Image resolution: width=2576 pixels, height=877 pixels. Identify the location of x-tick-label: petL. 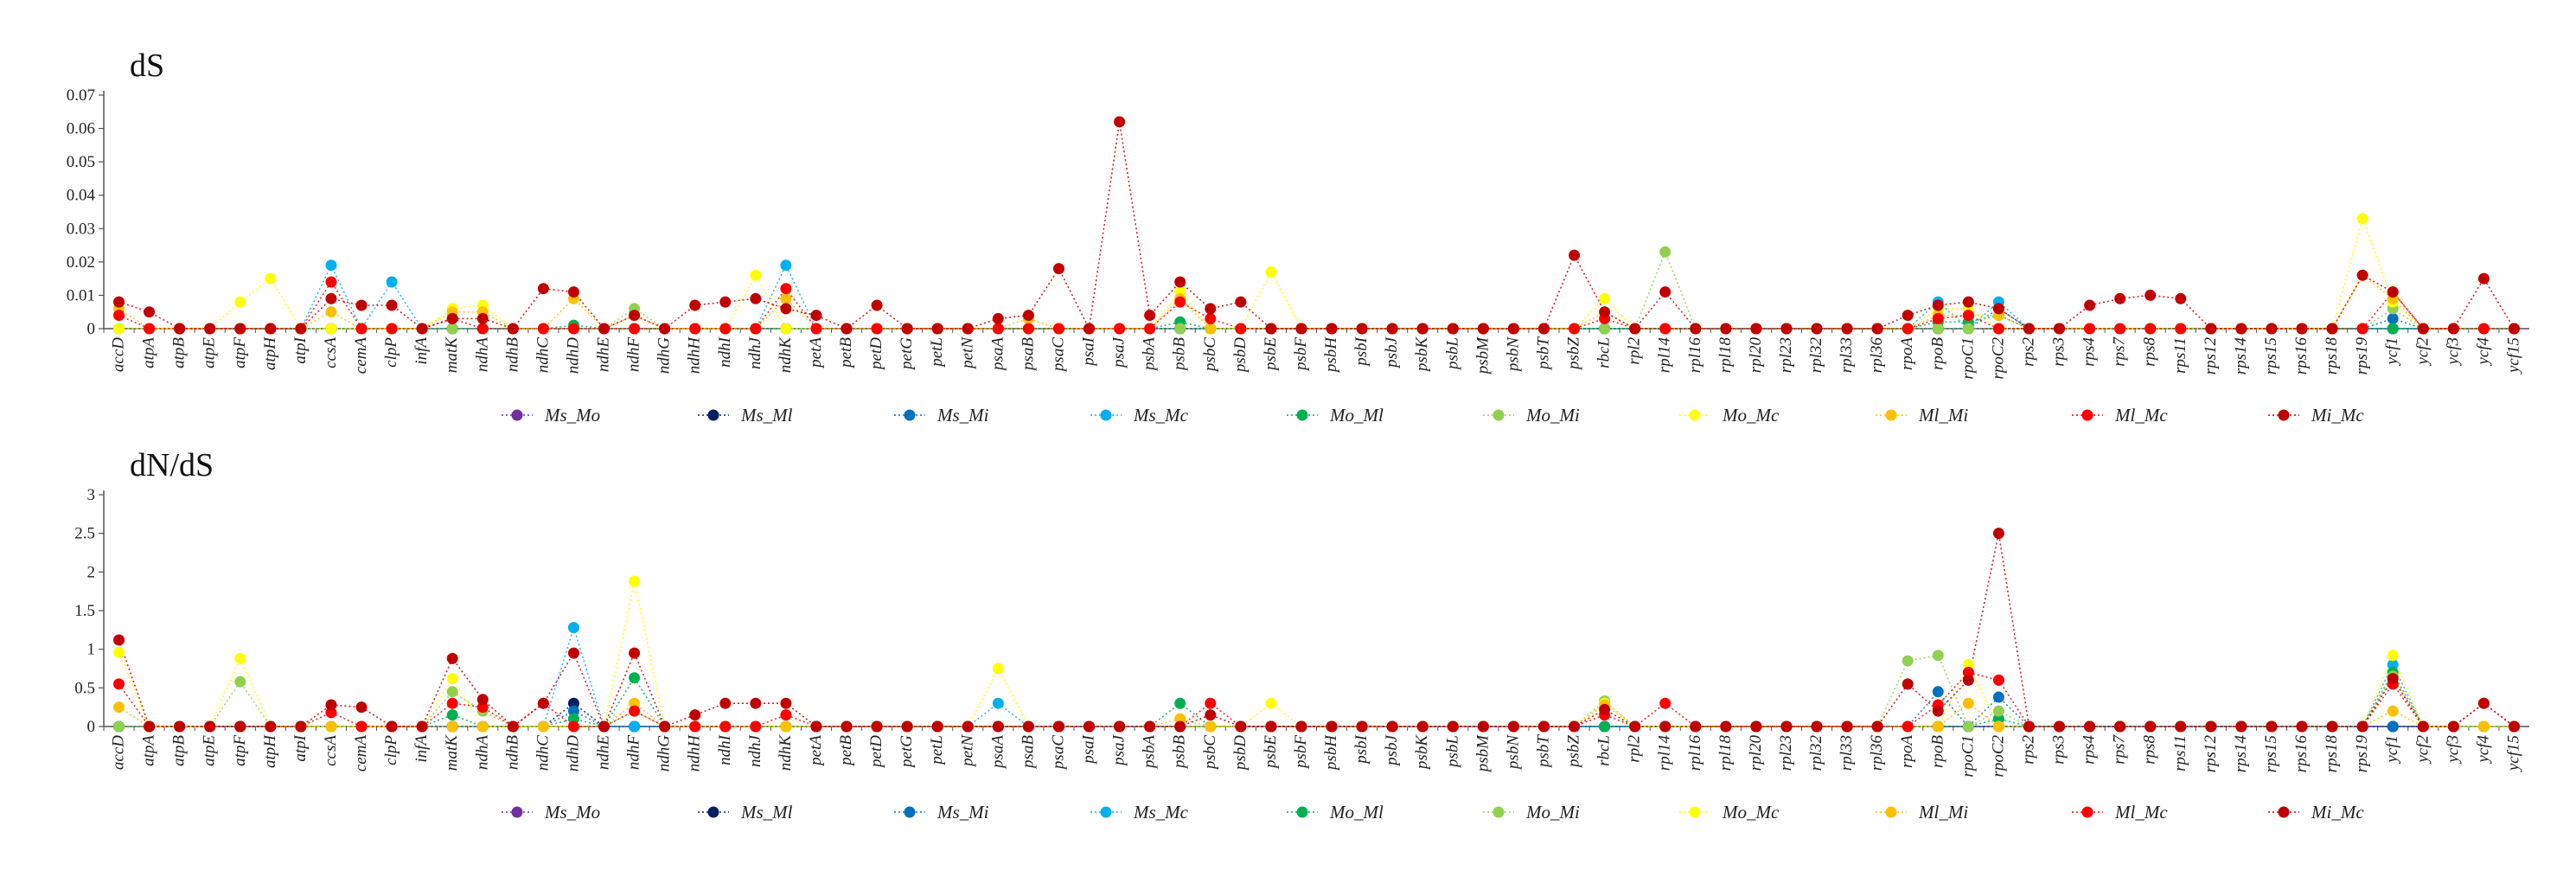
(937, 750).